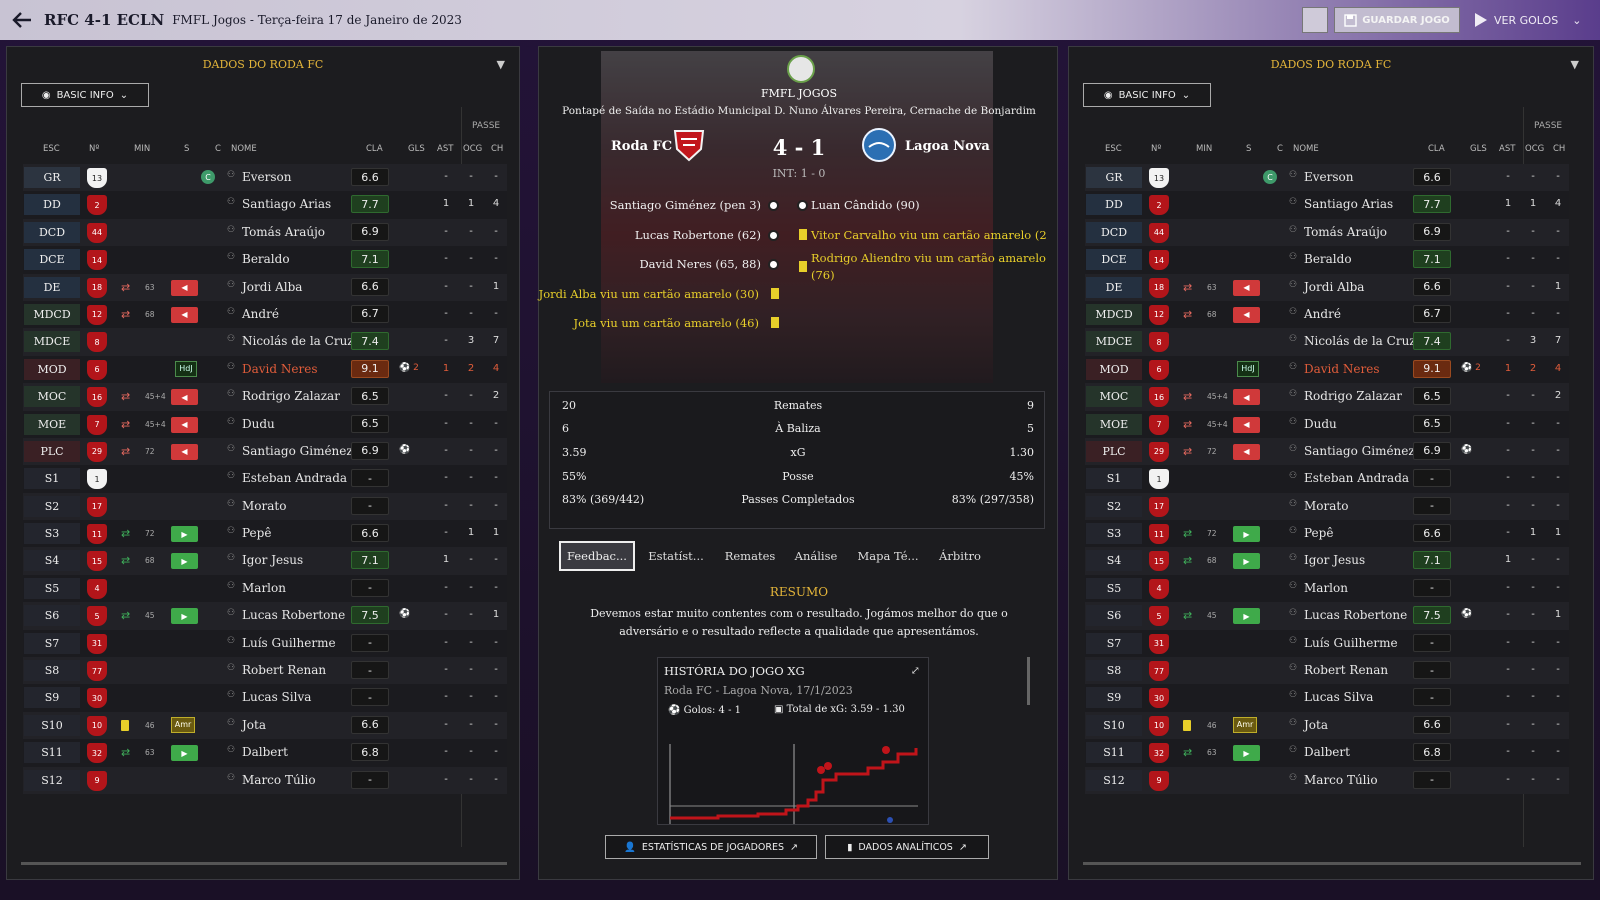 Image resolution: width=1600 pixels, height=900 pixels. What do you see at coordinates (879, 145) in the screenshot?
I see `away-crest-icon` at bounding box center [879, 145].